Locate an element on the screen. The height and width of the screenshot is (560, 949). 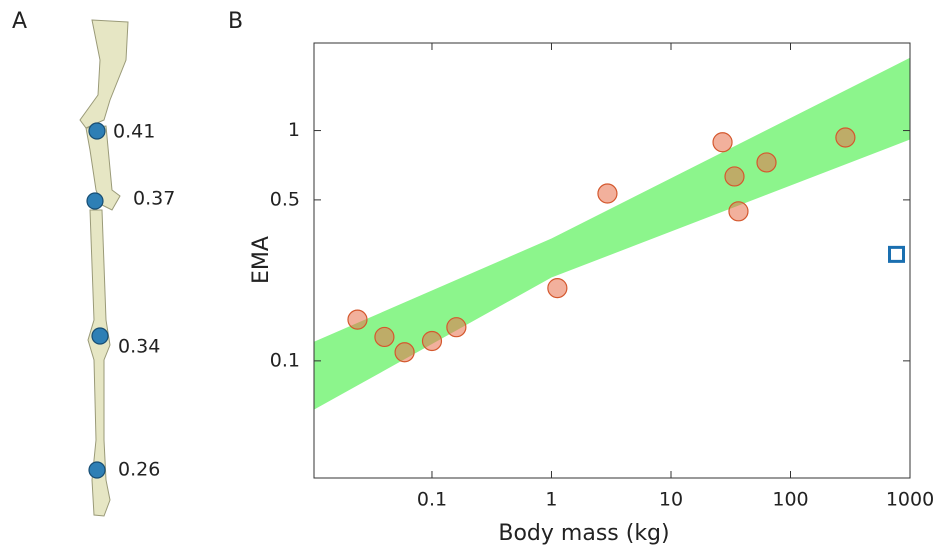
bone-middle is located at coordinates (103, 168).